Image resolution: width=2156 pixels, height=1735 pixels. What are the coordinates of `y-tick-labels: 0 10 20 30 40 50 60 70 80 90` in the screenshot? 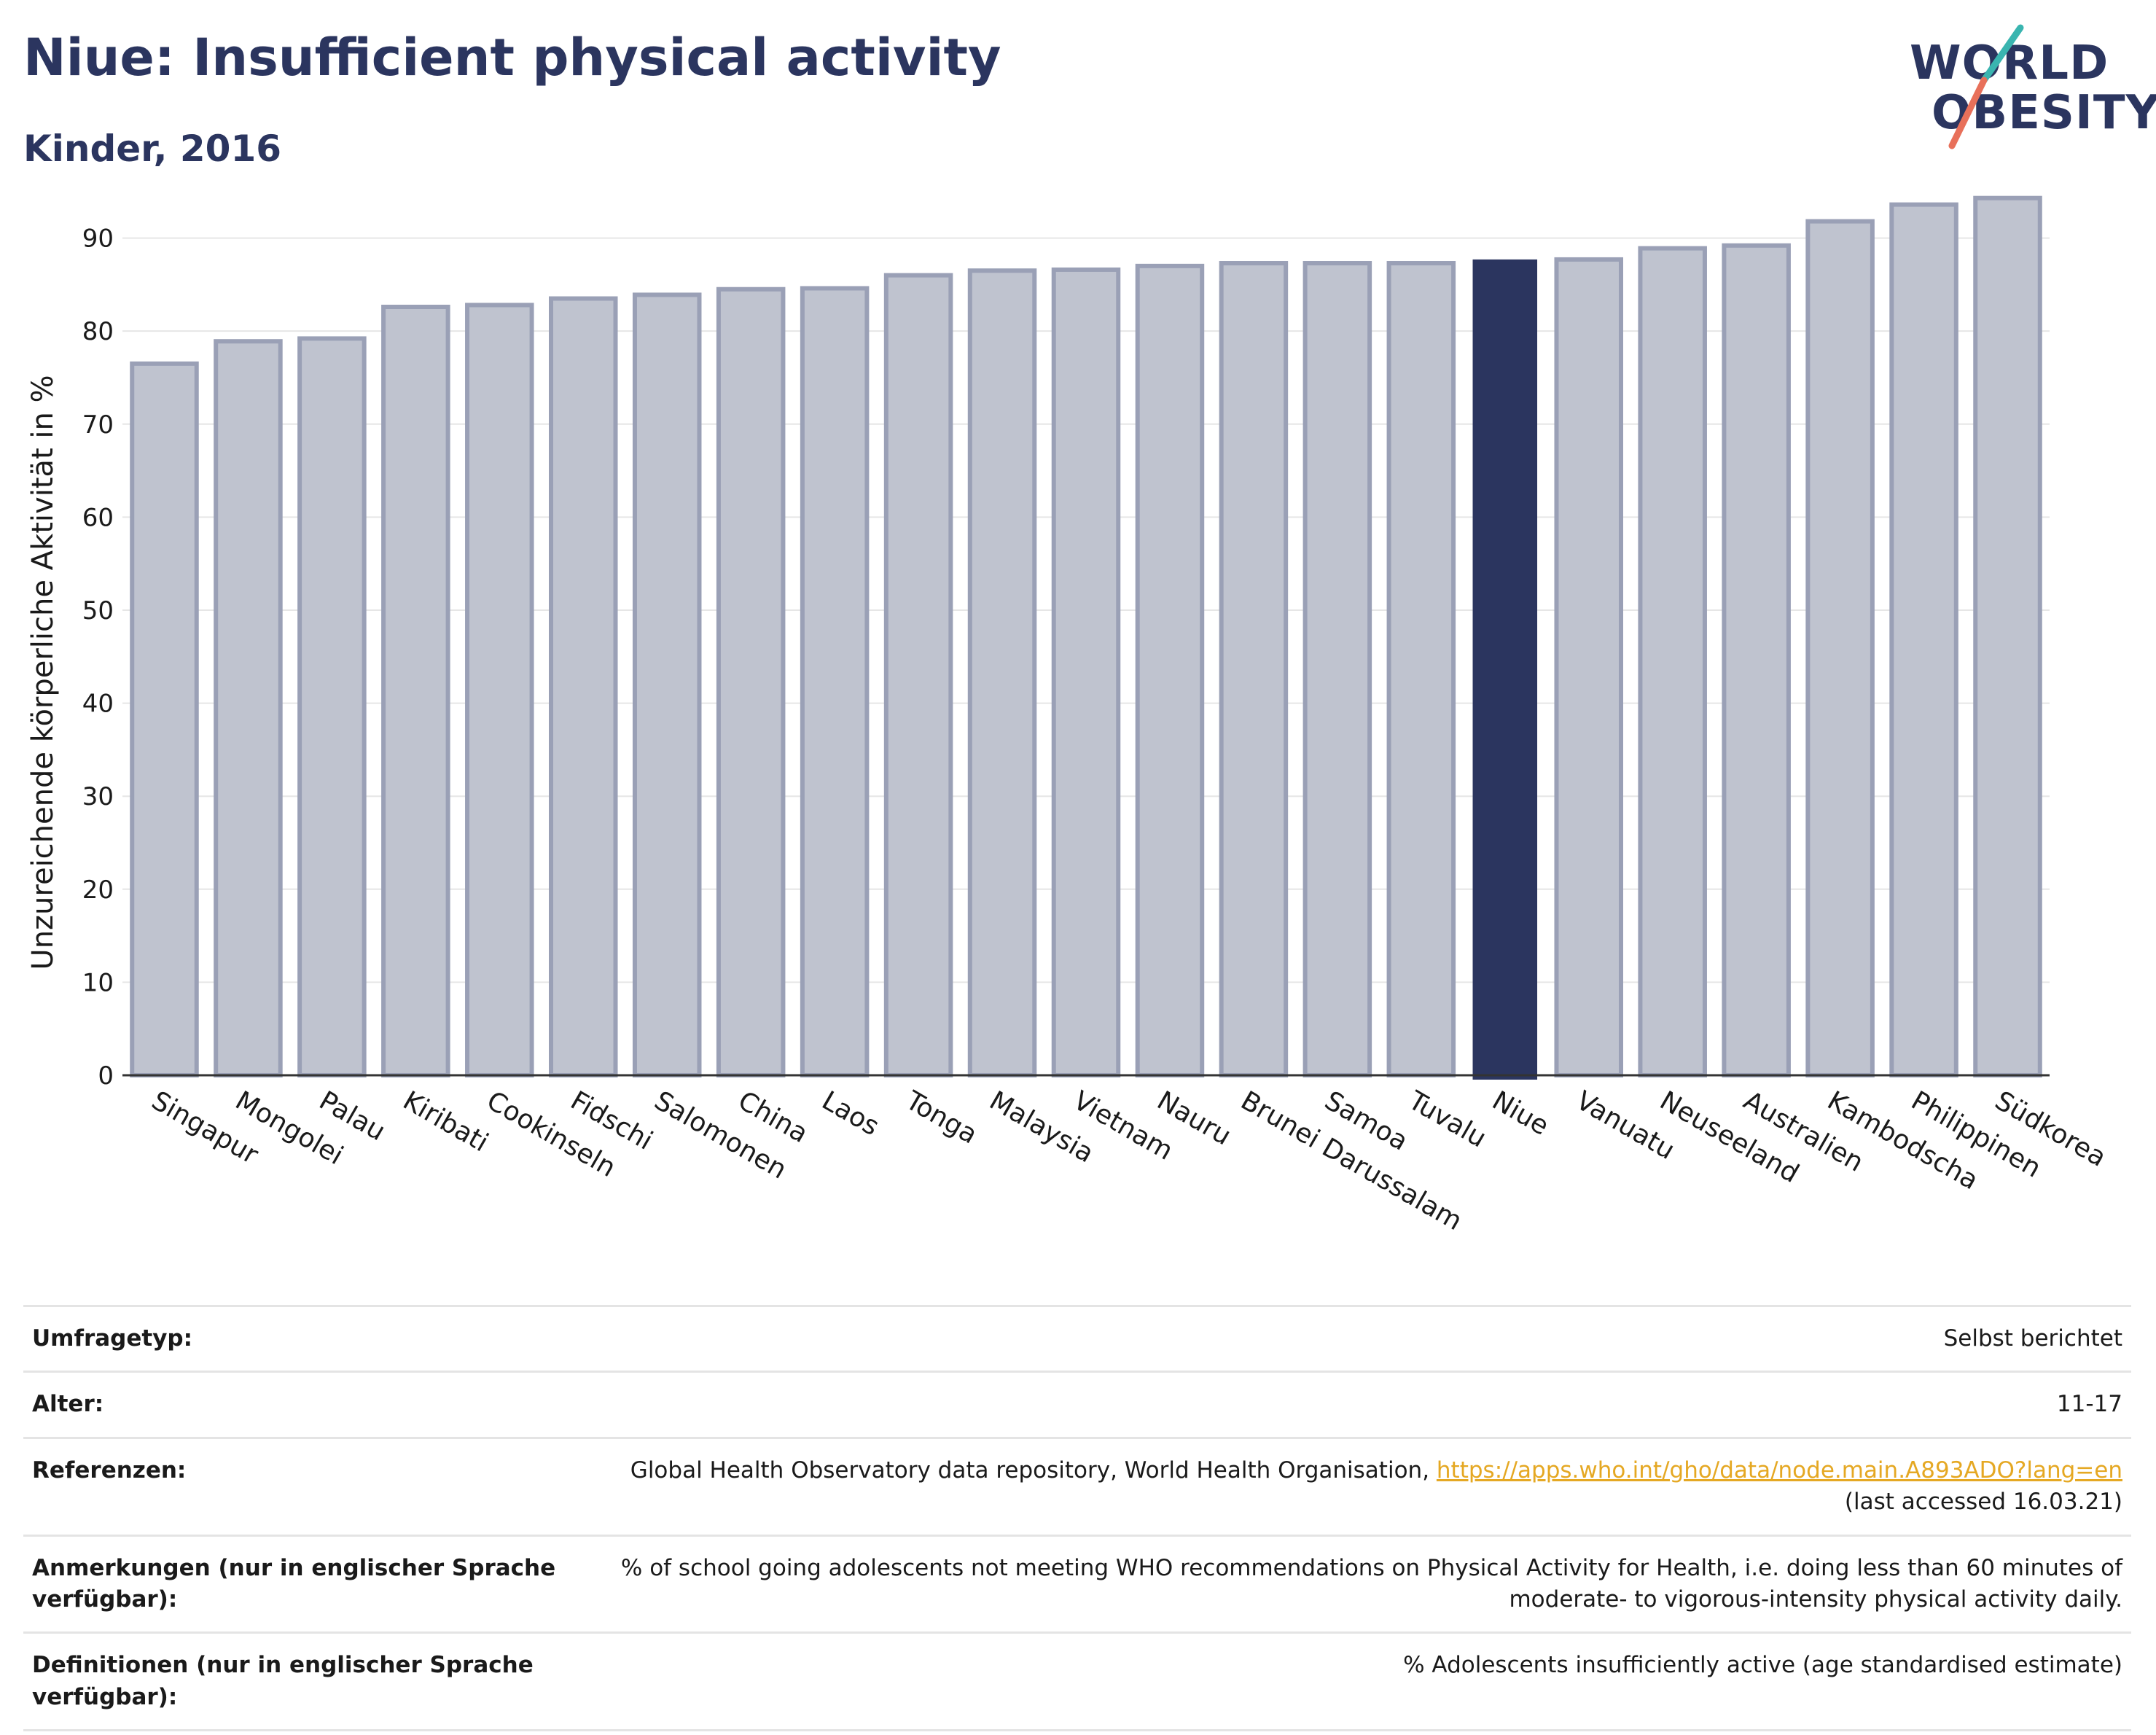 It's located at (98, 658).